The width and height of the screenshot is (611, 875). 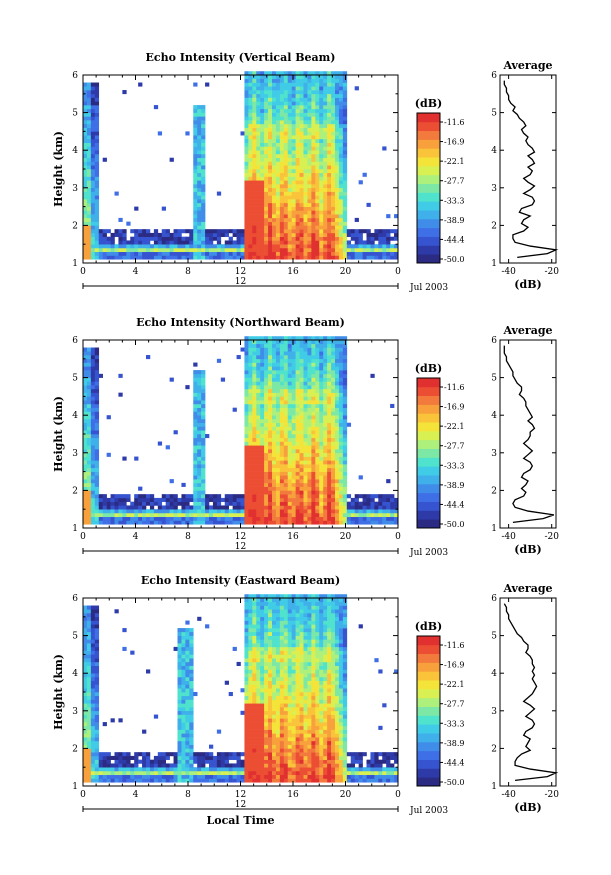 I want to click on profile-y-tick-label: 2, so click(x=494, y=226).